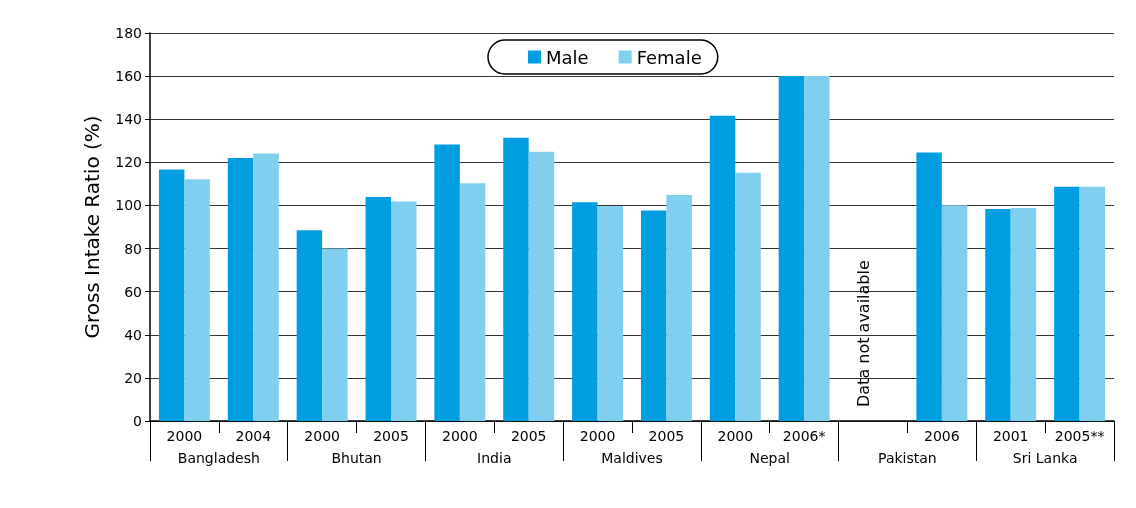  I want to click on legend-label: Female, so click(669, 57).